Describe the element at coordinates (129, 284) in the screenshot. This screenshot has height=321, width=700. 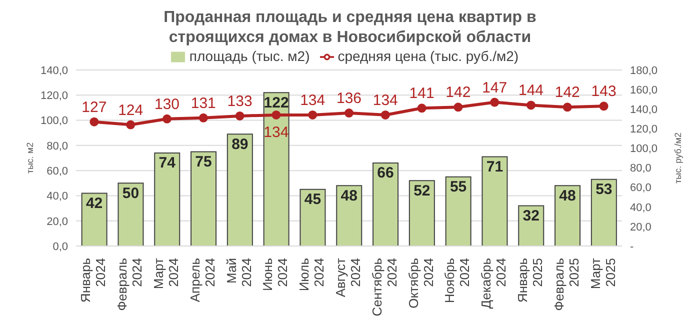
I see `x-tick-label: Февраль 2024` at that location.